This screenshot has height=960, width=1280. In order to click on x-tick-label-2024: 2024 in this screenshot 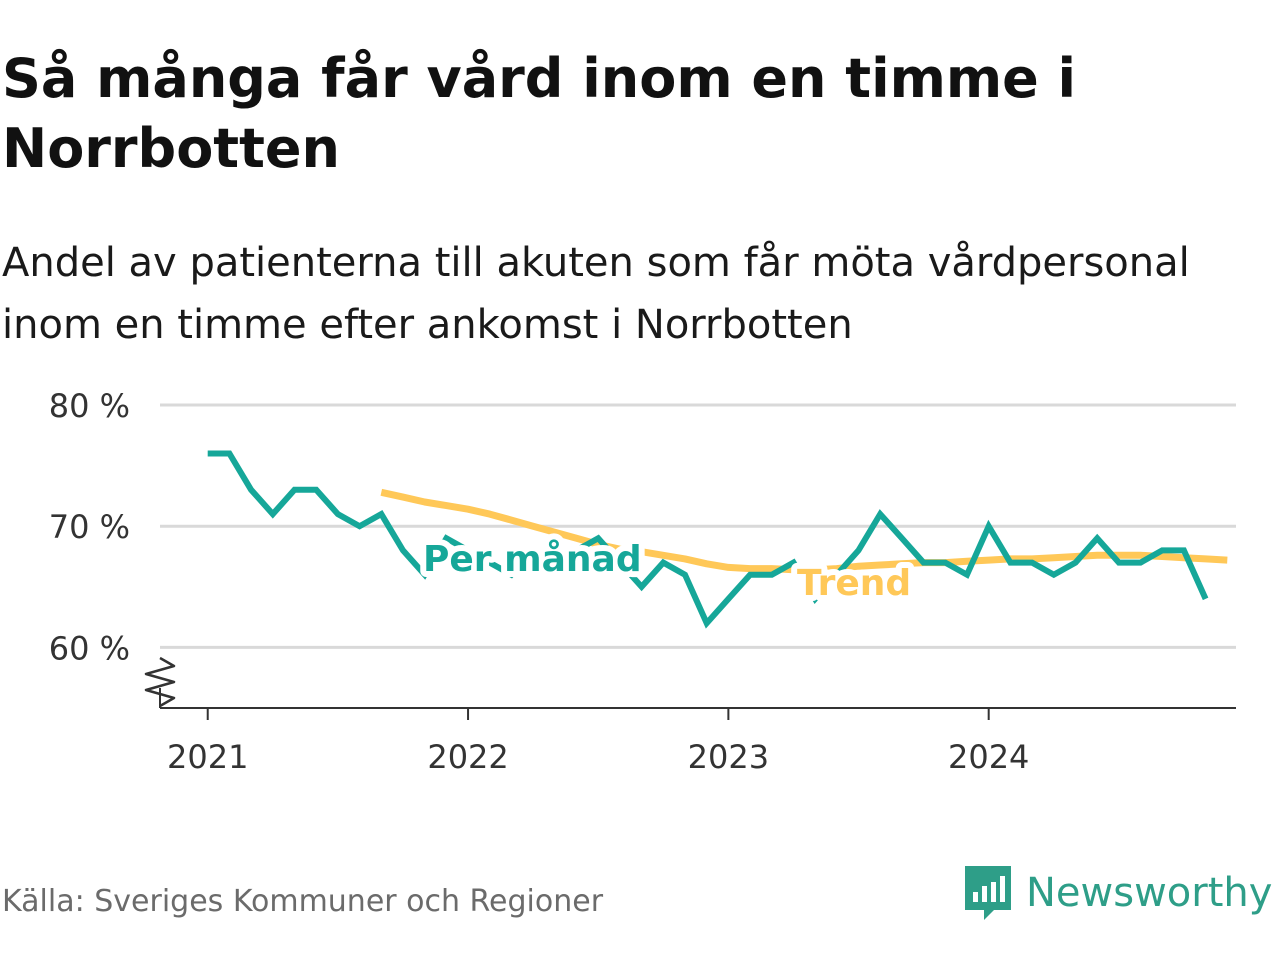, I will do `click(988, 757)`.